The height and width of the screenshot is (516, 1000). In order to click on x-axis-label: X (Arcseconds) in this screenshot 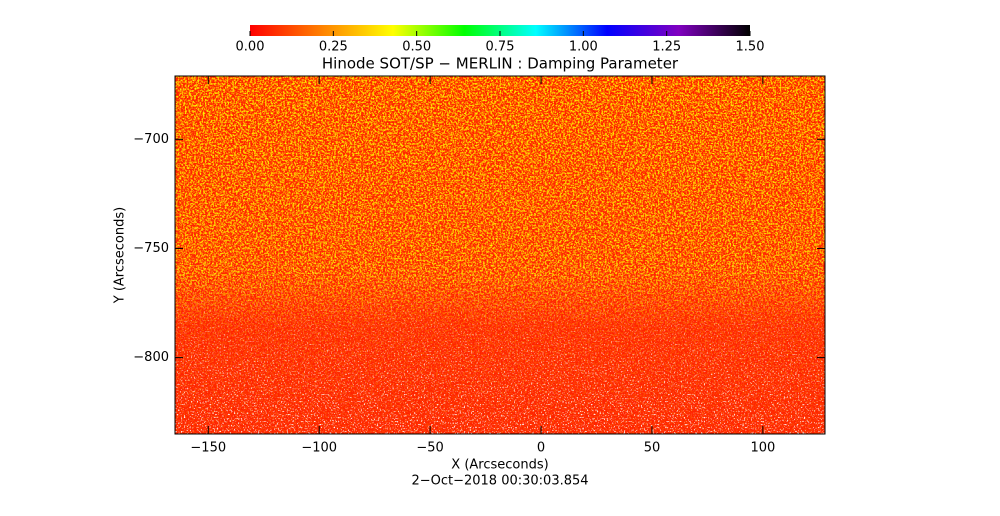, I will do `click(499, 465)`.